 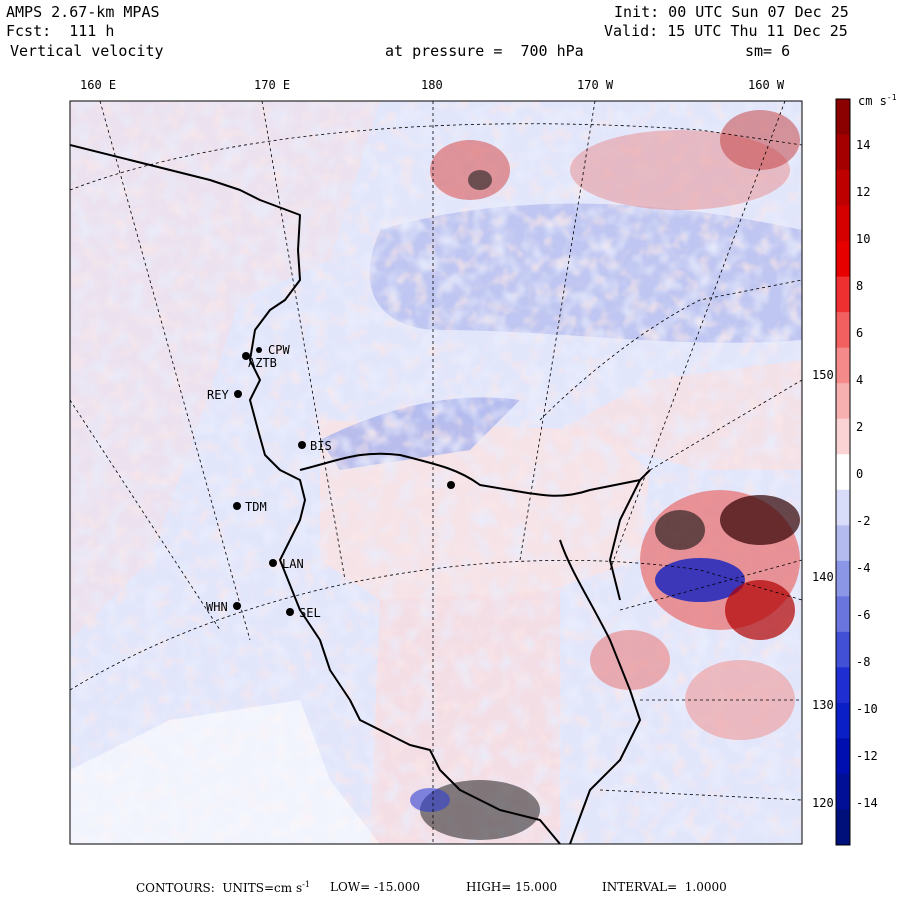 I want to click on station-markers, so click(x=344, y=481).